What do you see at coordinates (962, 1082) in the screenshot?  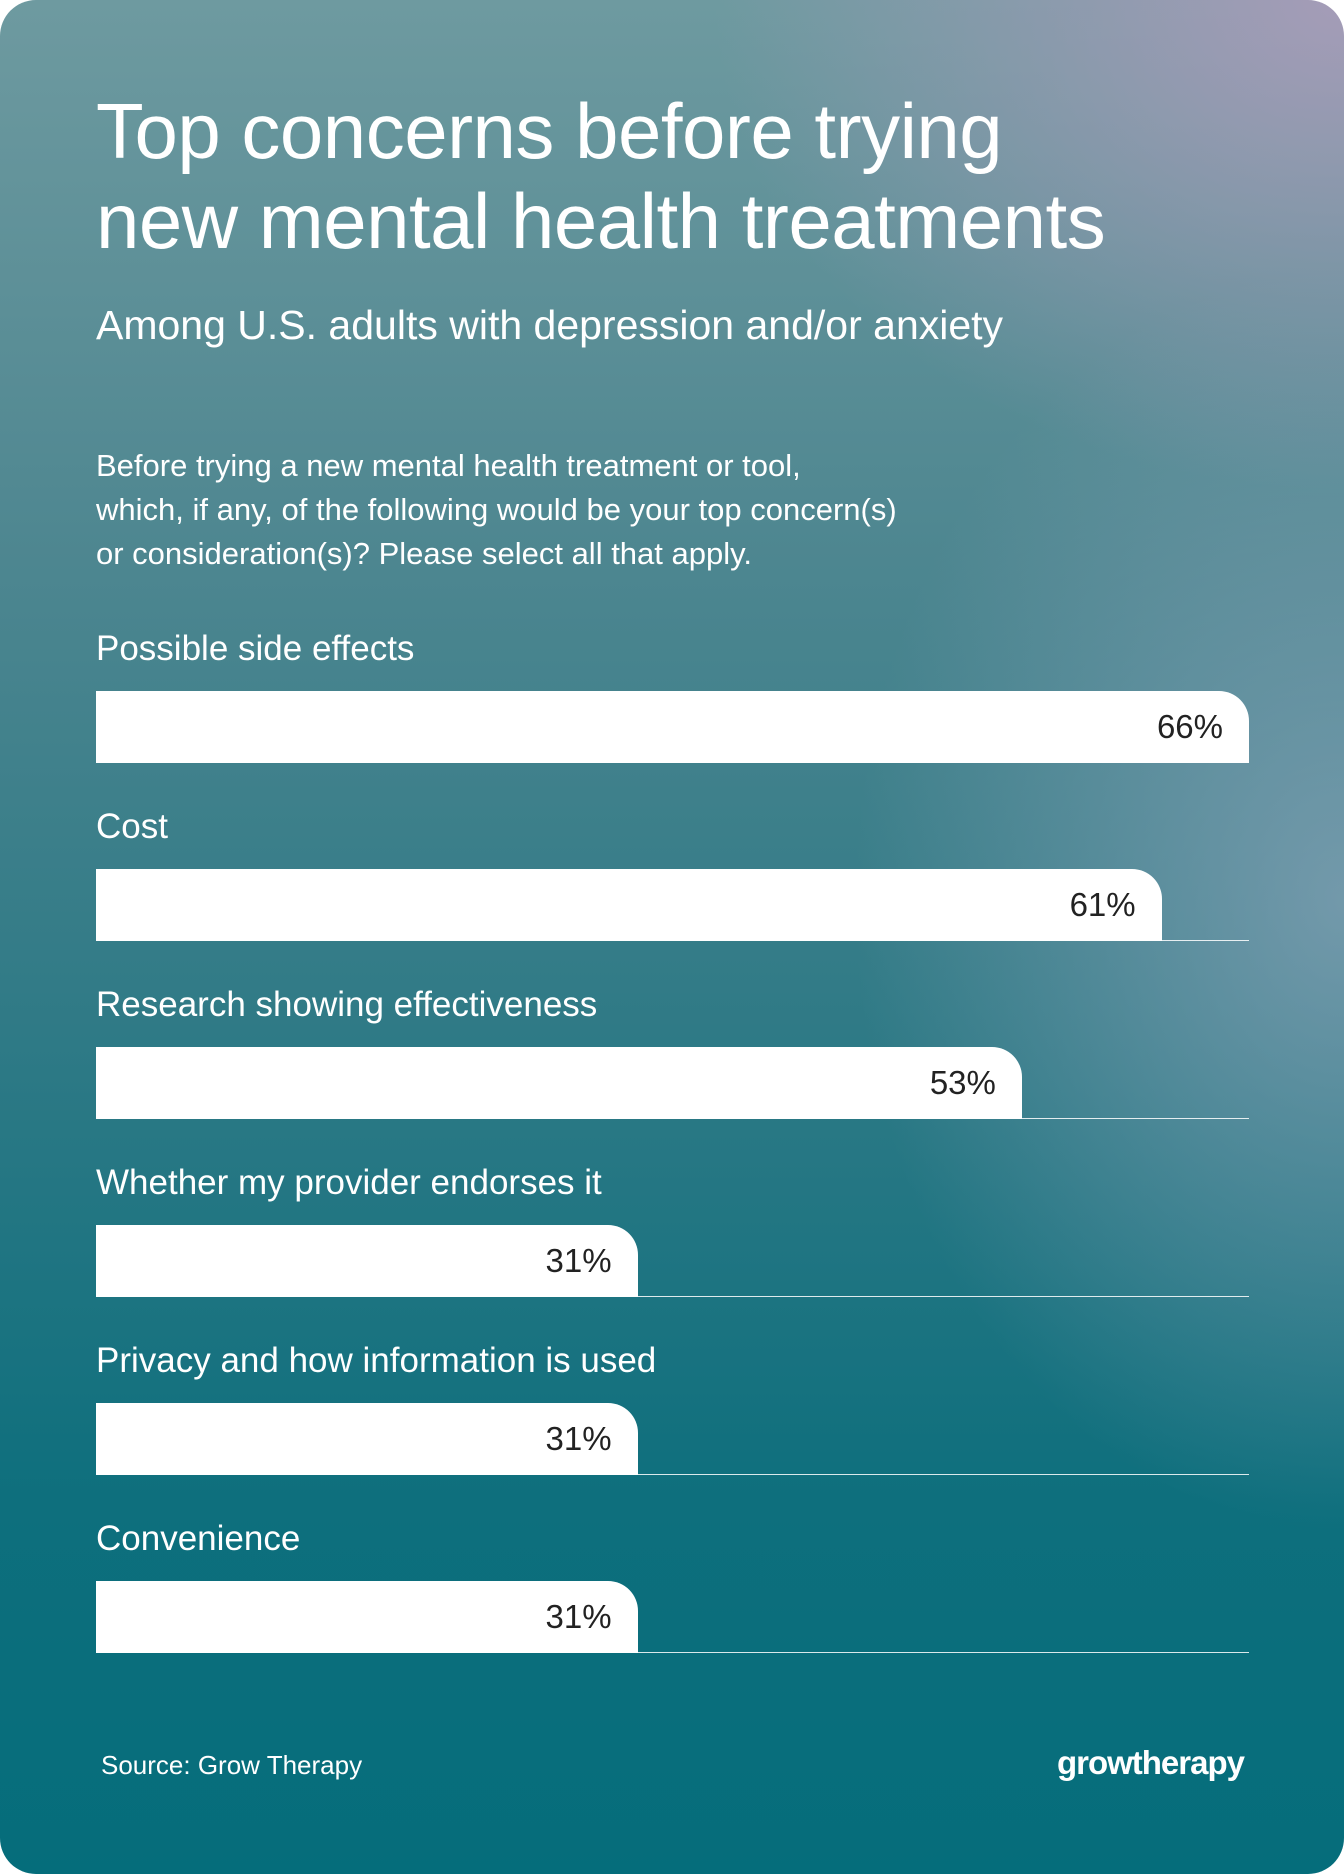 I see `value-label: 53%` at bounding box center [962, 1082].